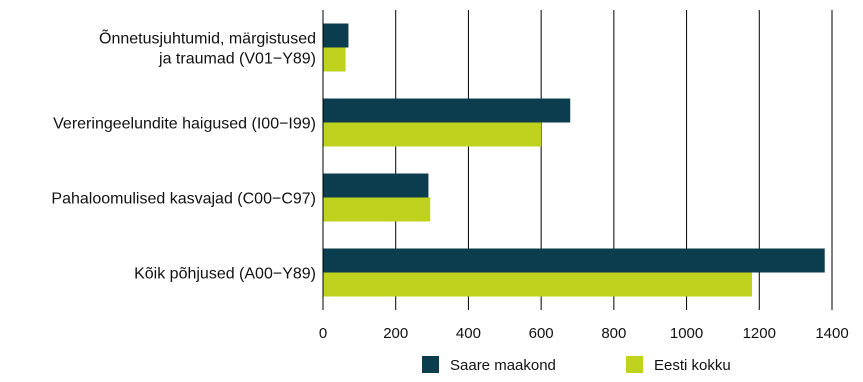 This screenshot has width=863, height=382. Describe the element at coordinates (541, 333) in the screenshot. I see `x-tick-label: 600` at that location.